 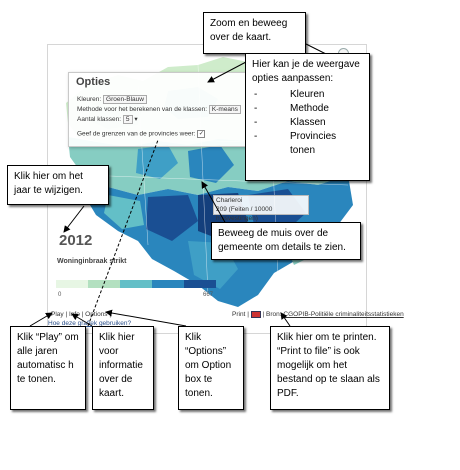 I want to click on arrow-print, so click(x=285, y=319).